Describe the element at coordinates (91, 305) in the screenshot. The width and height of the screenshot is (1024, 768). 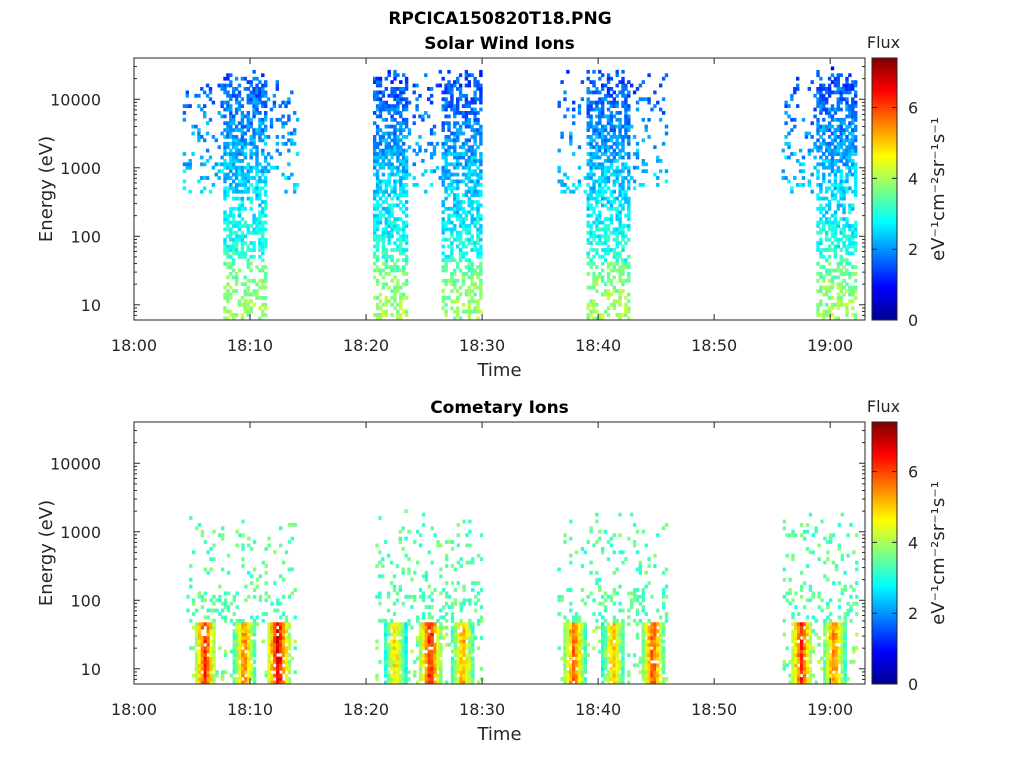
I see `y-tick-label: 10` at that location.